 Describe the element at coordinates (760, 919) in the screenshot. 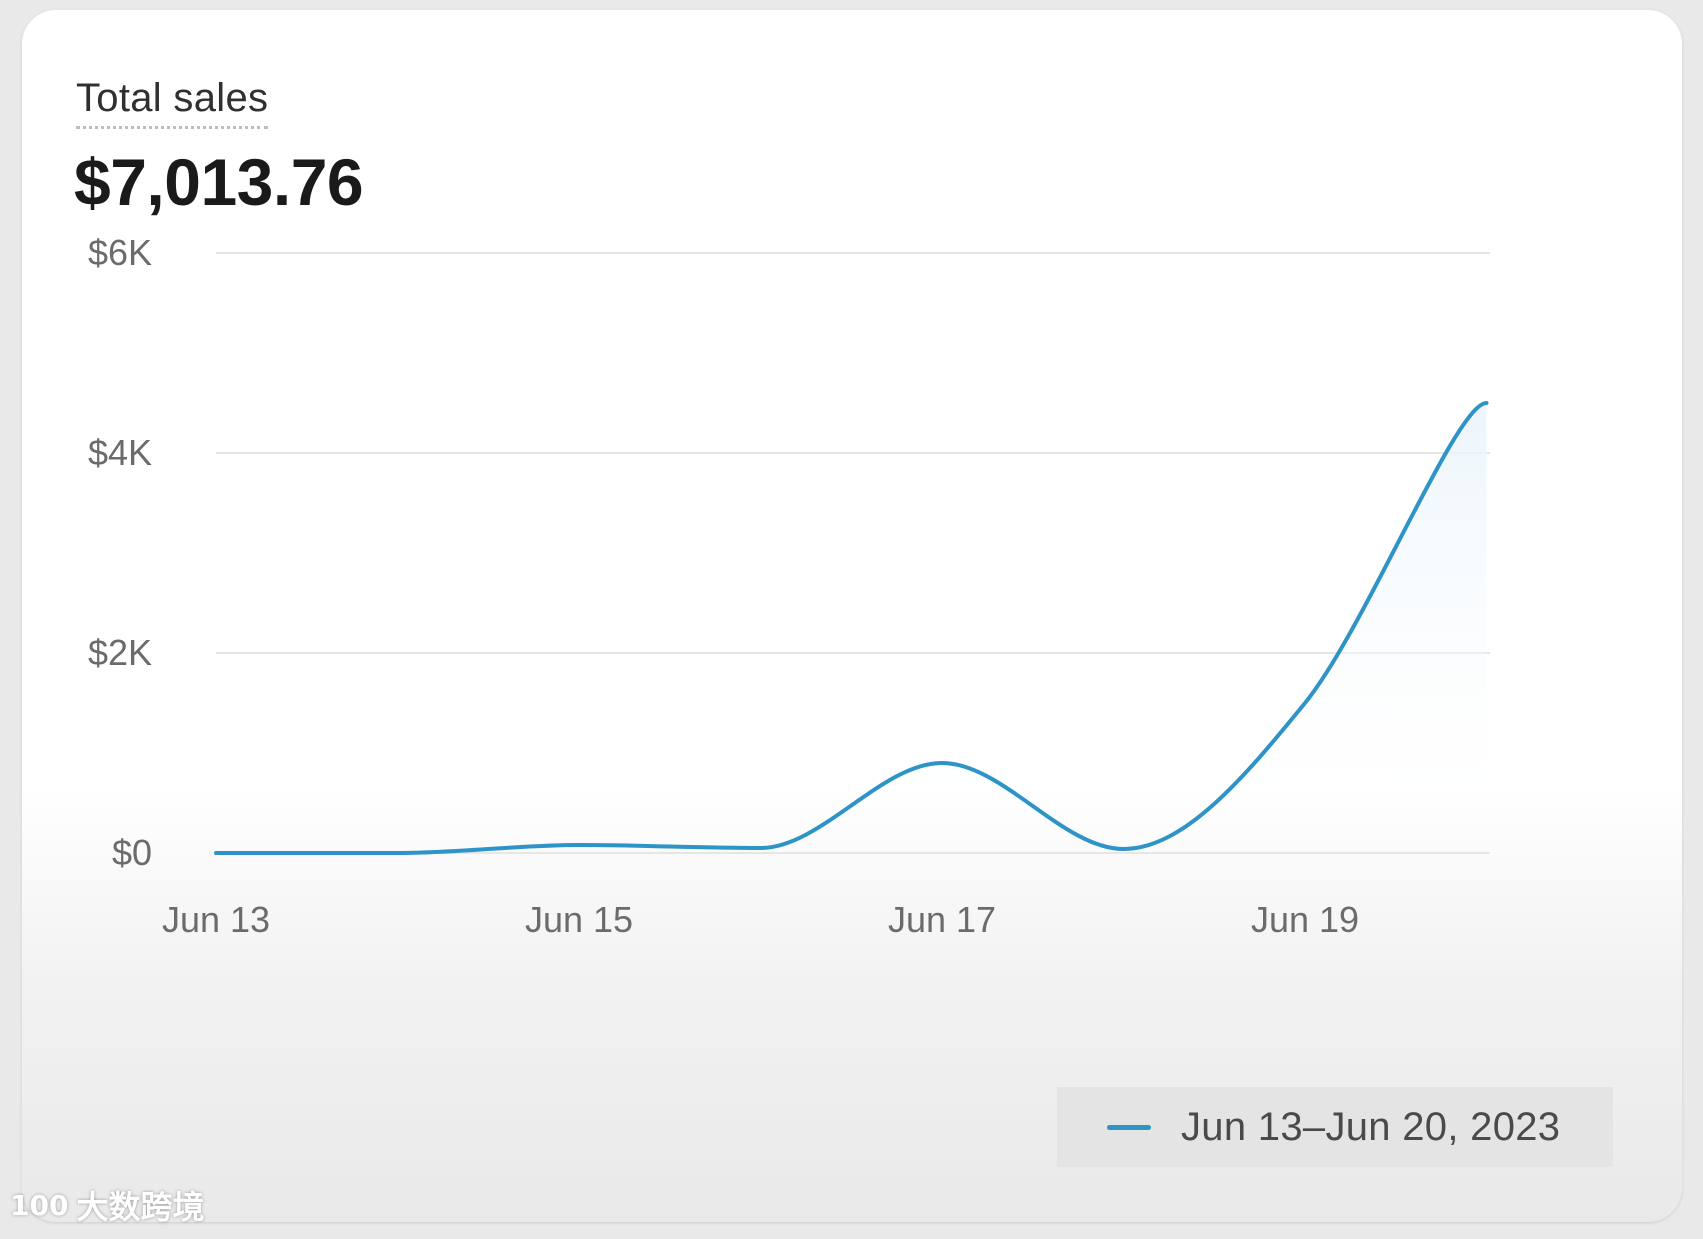

I see `x-axis-ticks: Jun 13 Jun 15 Jun 17 Jun 19` at that location.